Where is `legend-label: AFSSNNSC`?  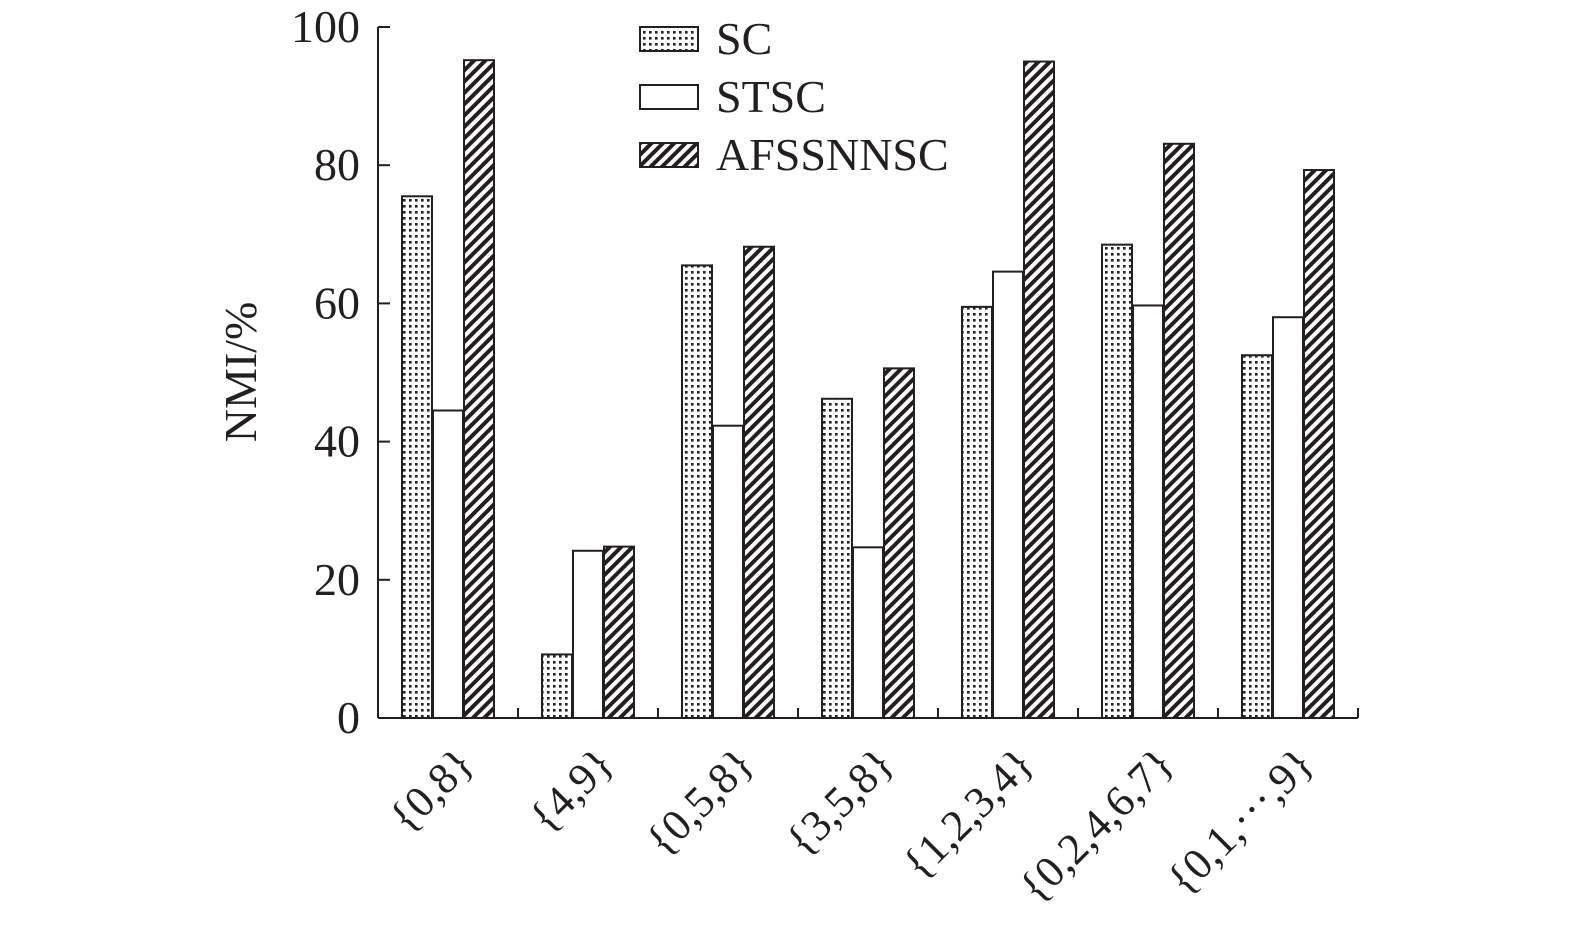
legend-label: AFSSNNSC is located at coordinates (832, 154).